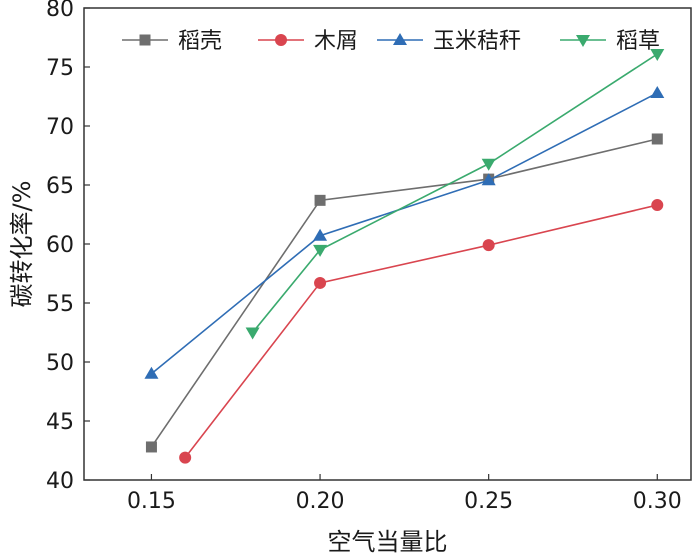  Describe the element at coordinates (60, 68) in the screenshot. I see `y-tick-label: 75` at that location.